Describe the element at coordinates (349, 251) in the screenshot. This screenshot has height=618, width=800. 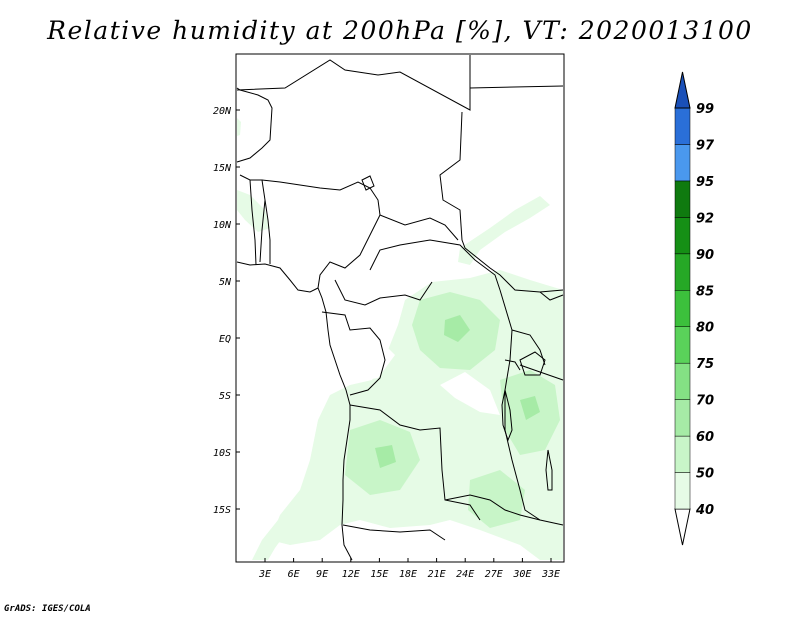
I see `border-nigeria-cameroon` at that location.